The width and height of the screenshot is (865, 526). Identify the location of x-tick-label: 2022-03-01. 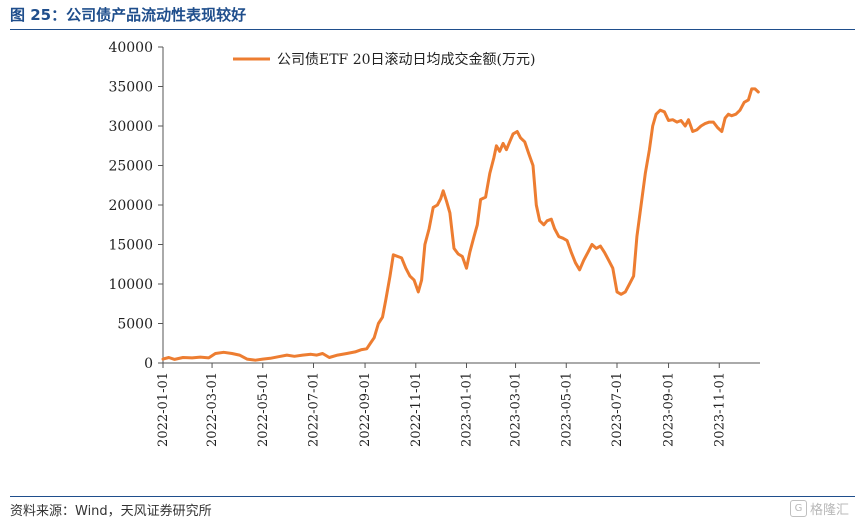
(212, 409).